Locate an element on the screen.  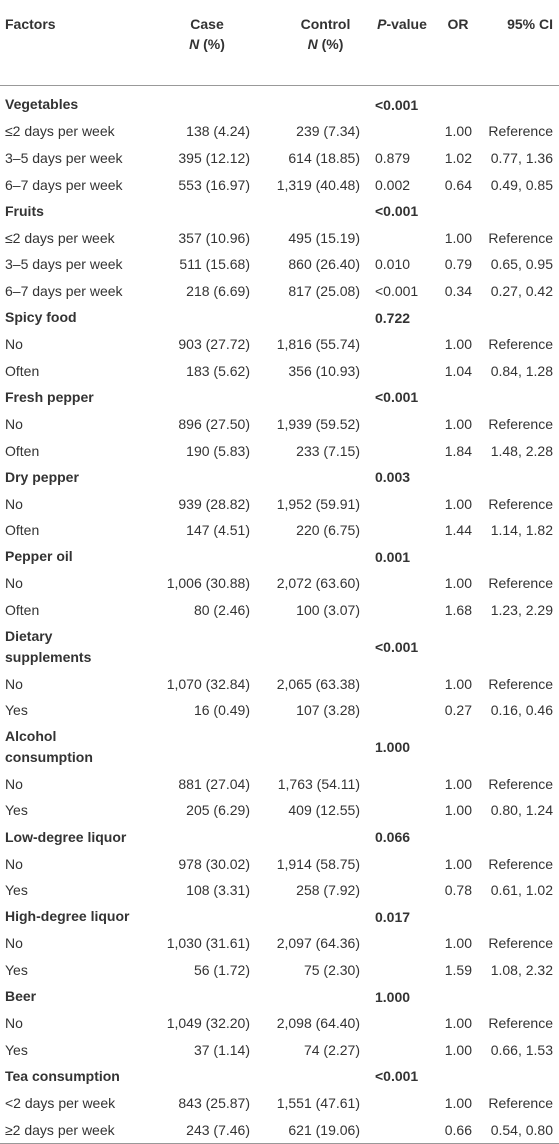
cell-text: 621 (19.06) is located at coordinates (324, 1129).